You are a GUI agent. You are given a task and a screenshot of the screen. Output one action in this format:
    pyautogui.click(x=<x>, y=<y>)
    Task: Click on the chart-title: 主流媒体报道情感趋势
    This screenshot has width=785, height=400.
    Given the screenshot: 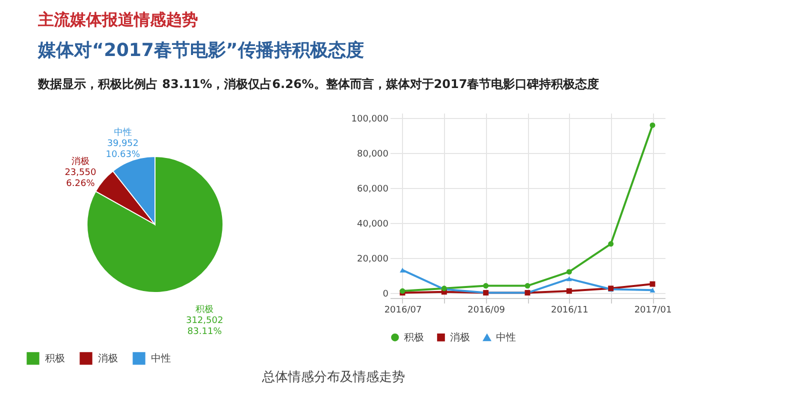 What is the action you would take?
    pyautogui.click(x=118, y=20)
    